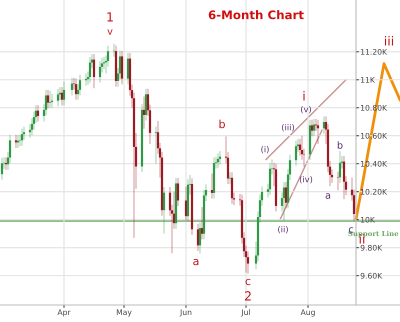  I want to click on annotation: (iii), so click(288, 128).